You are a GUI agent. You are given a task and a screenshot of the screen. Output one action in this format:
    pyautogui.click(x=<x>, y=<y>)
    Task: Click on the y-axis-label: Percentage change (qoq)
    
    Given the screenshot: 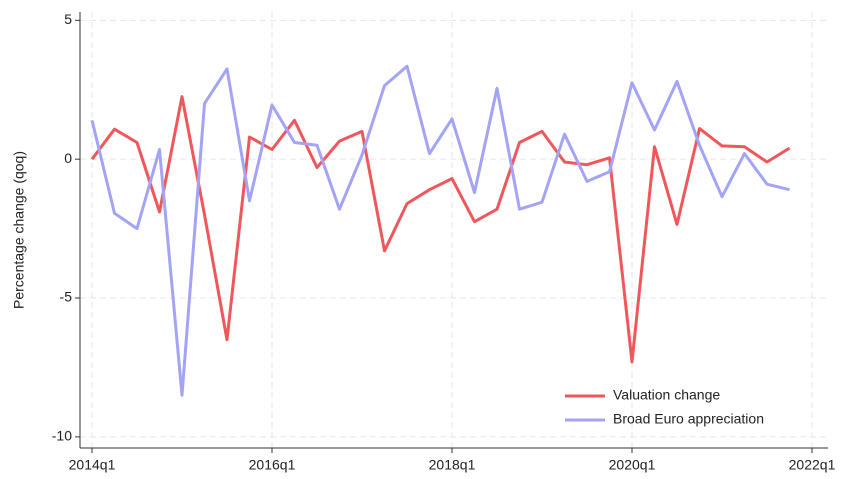 What is the action you would take?
    pyautogui.click(x=19, y=230)
    